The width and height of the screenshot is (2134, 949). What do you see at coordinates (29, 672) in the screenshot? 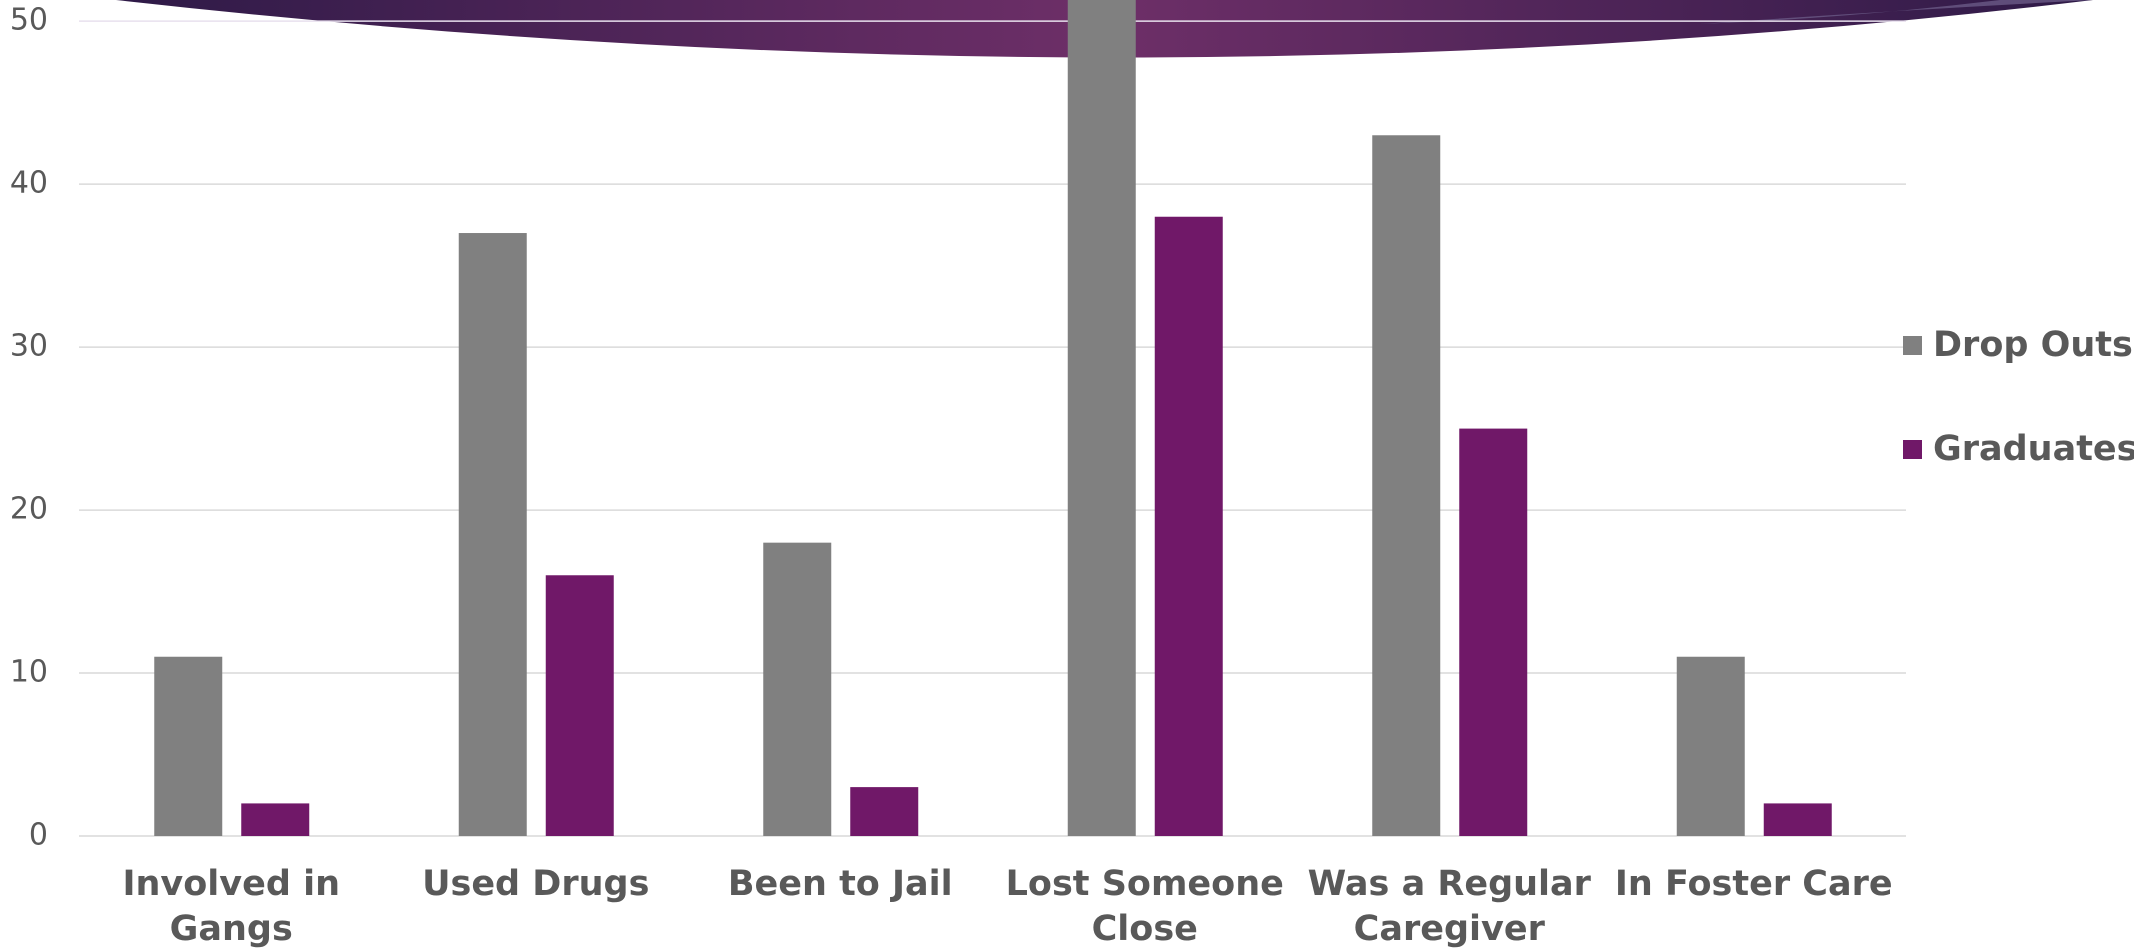
I see `y-tick-label: 10` at bounding box center [29, 672].